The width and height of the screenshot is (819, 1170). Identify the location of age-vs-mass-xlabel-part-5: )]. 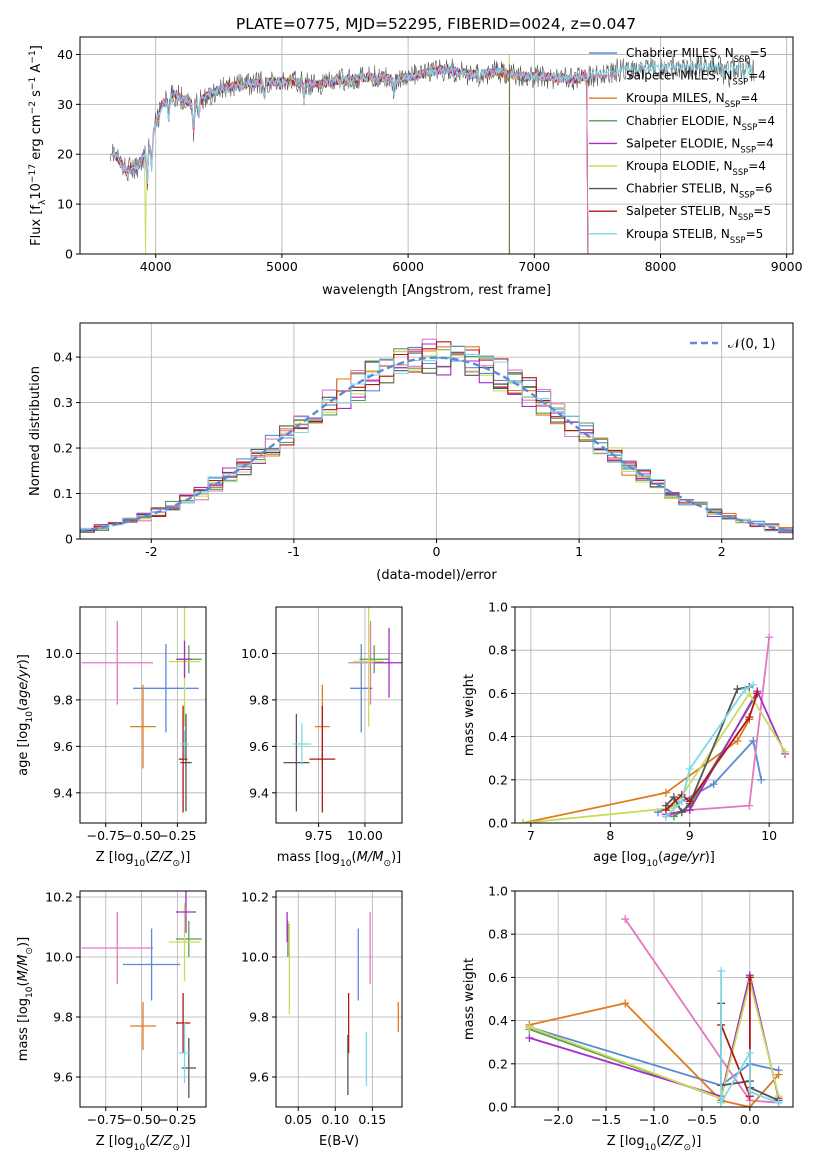
(396, 857).